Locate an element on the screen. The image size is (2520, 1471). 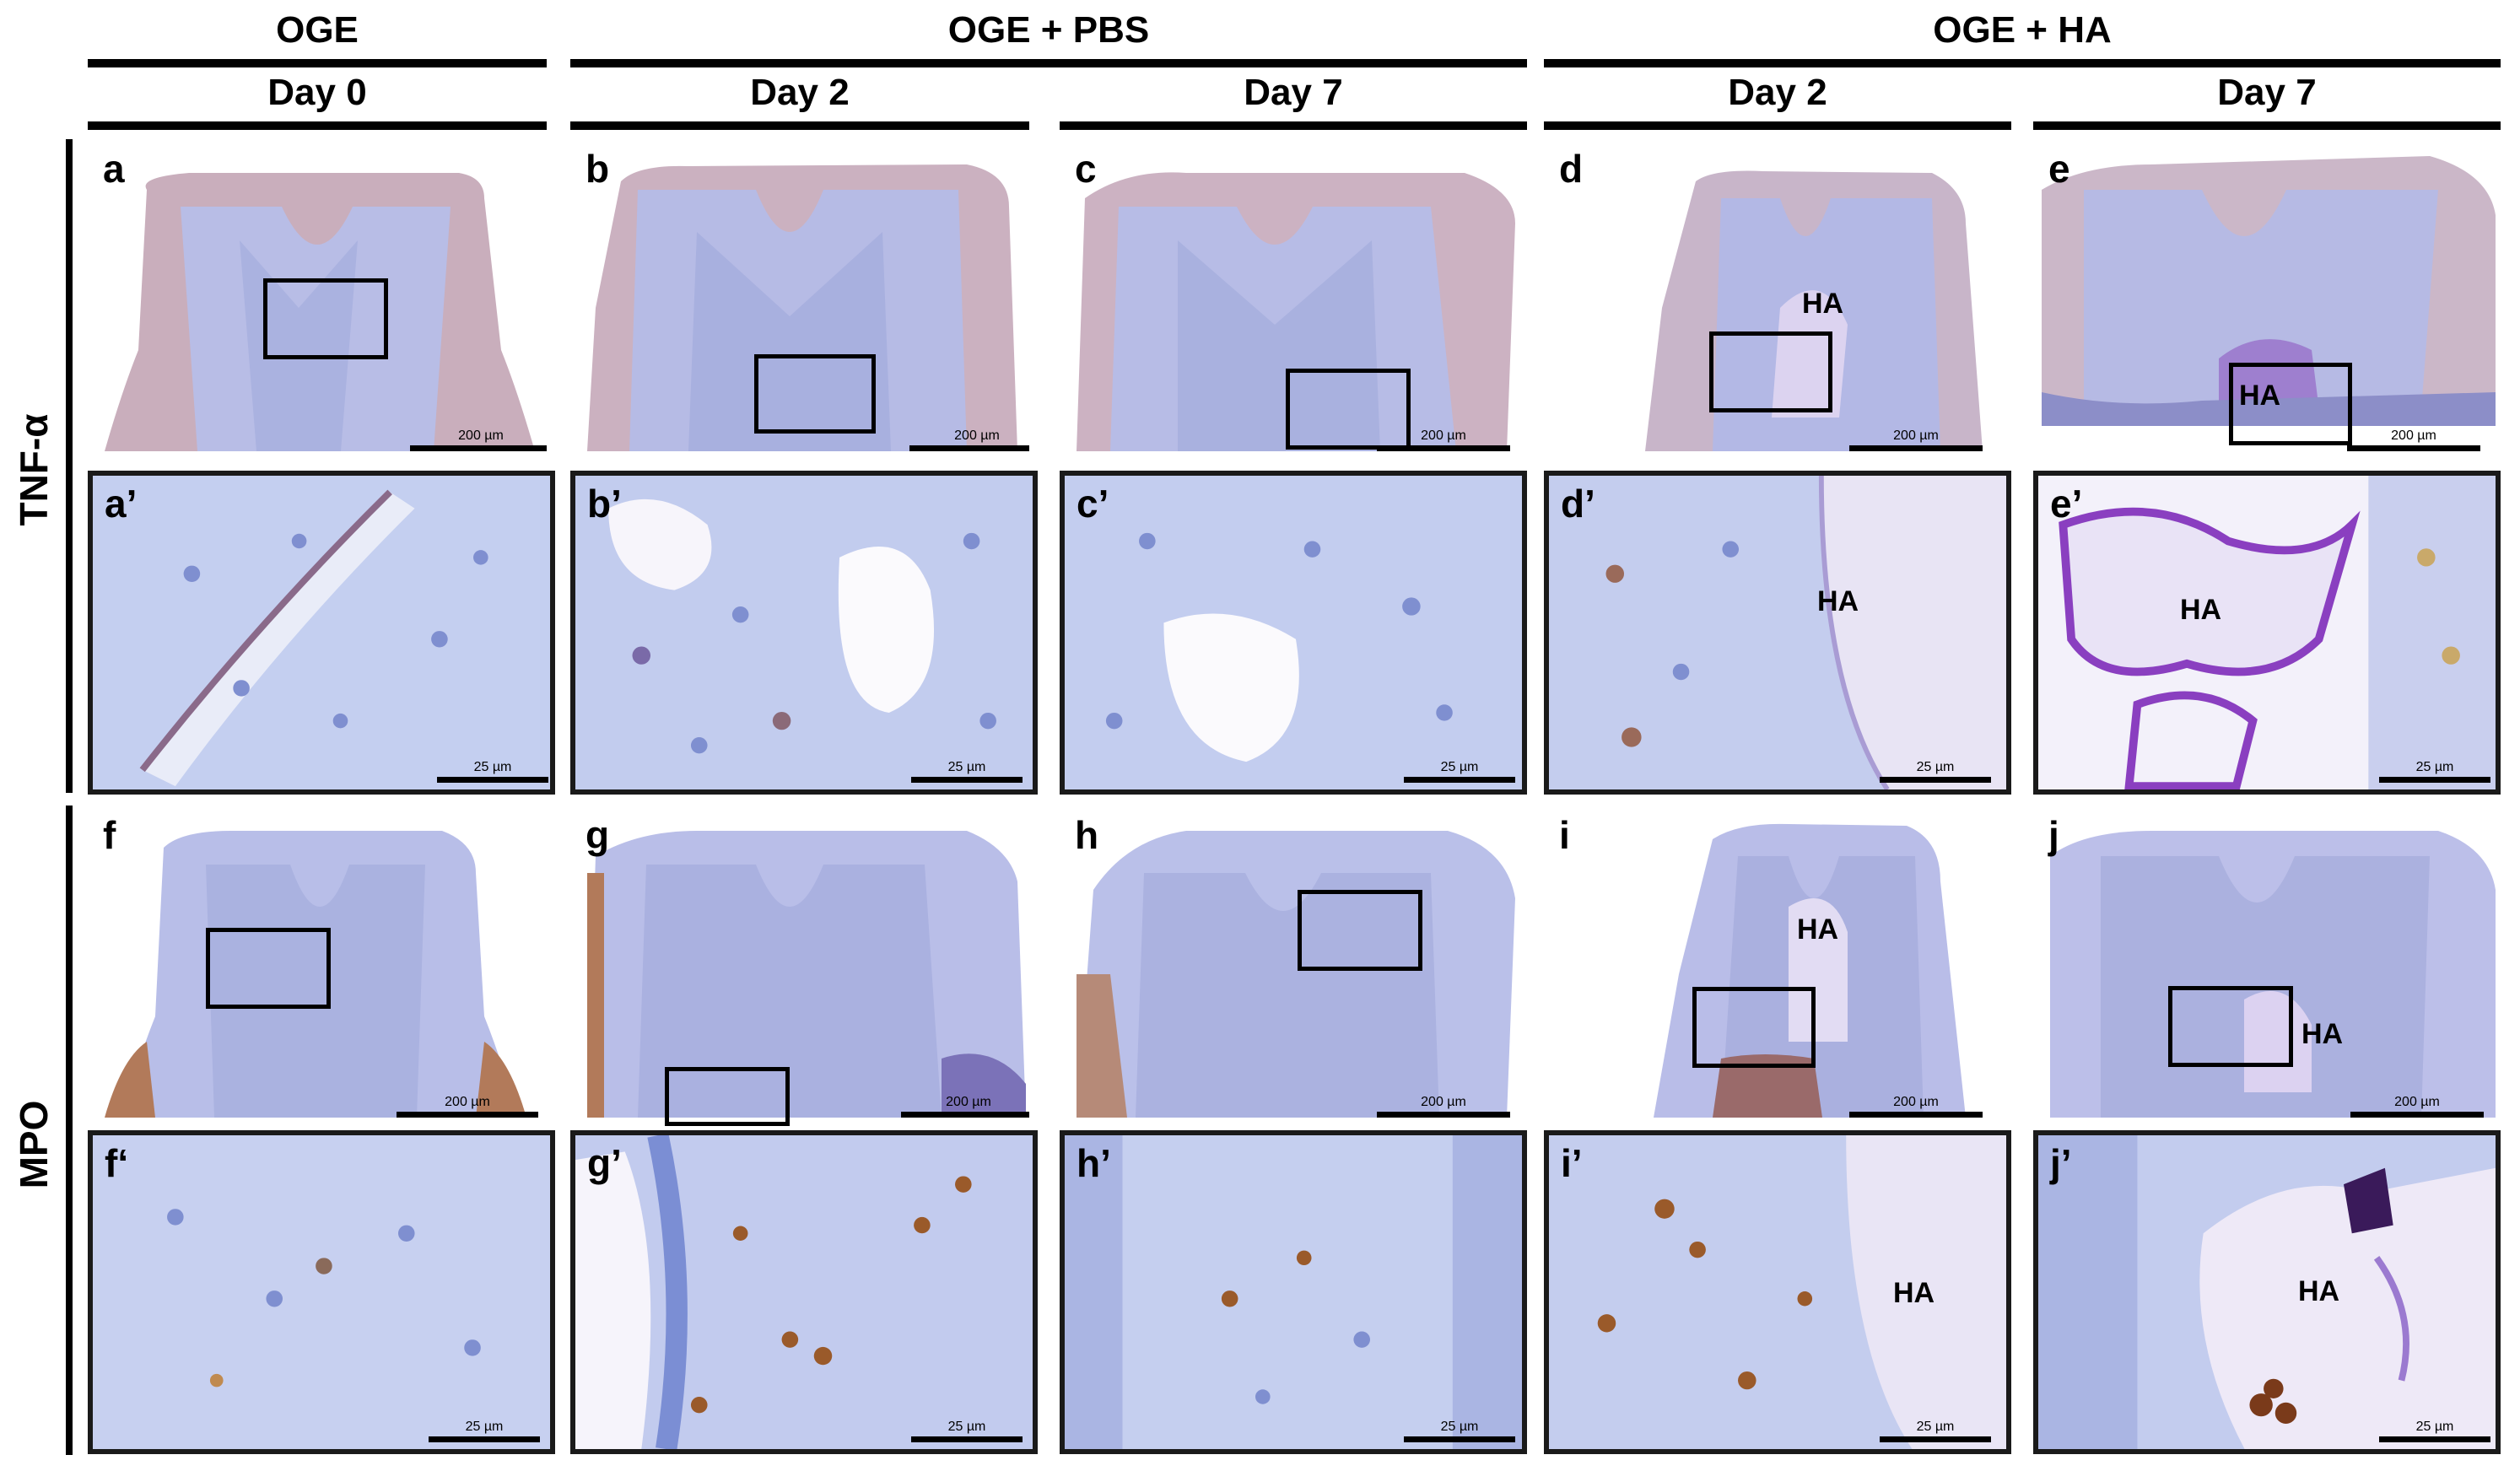
panel-label: j is located at coordinates (2053, 835).